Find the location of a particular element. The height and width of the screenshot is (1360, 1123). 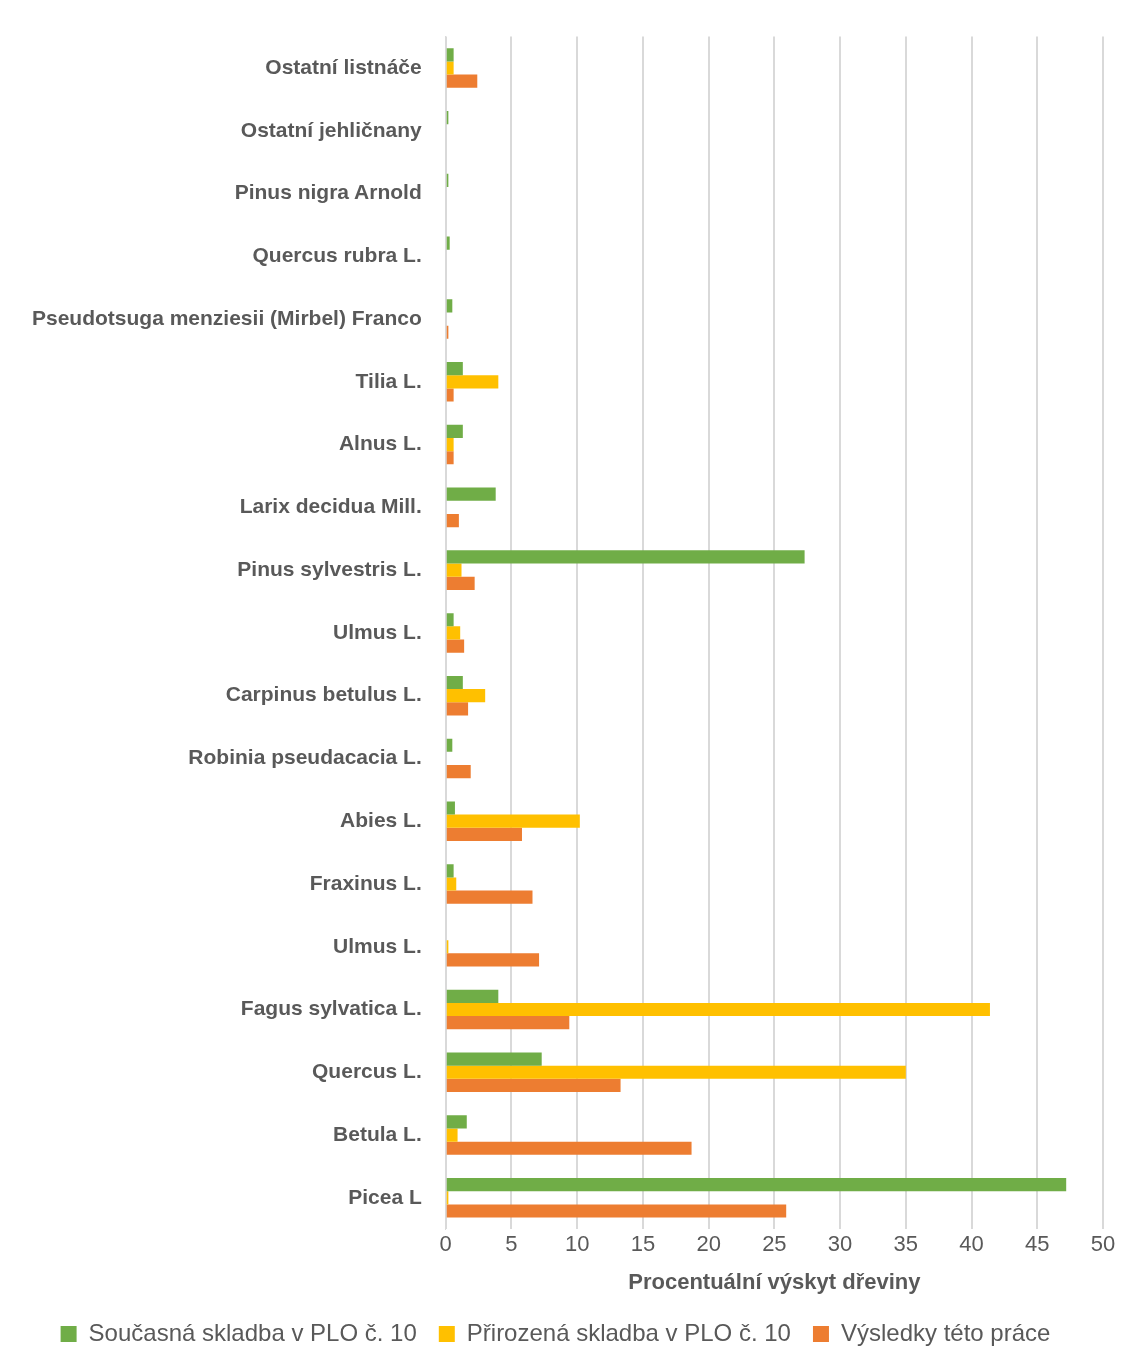

x-tick-label: 20 is located at coordinates (708, 1244).